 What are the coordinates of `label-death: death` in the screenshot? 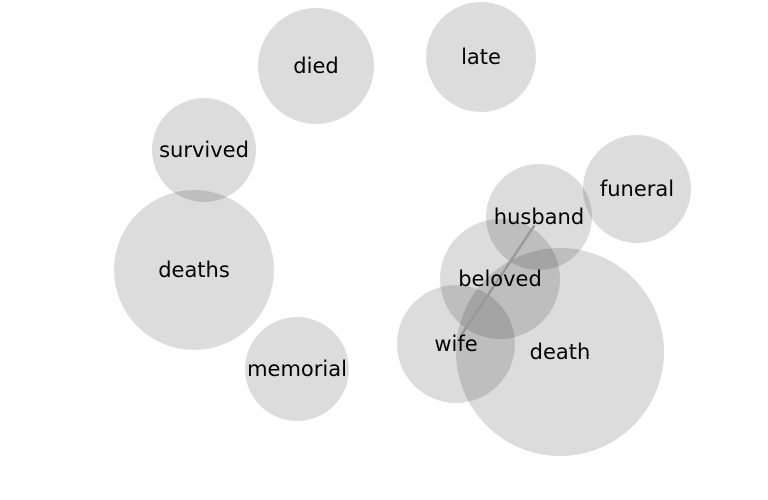 It's located at (560, 352).